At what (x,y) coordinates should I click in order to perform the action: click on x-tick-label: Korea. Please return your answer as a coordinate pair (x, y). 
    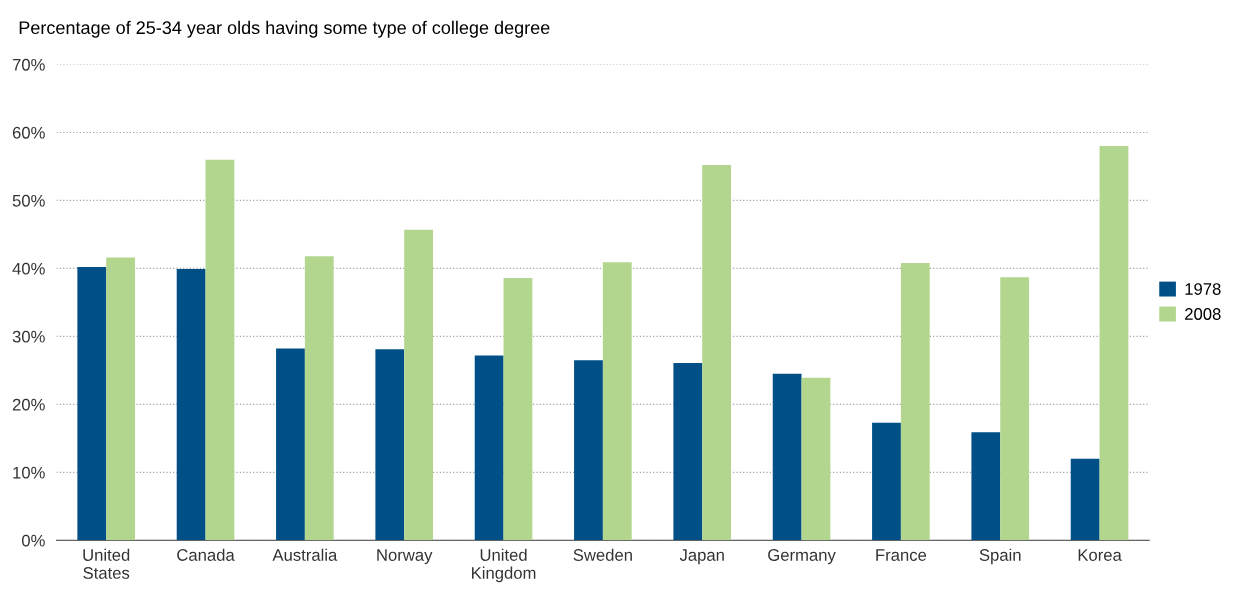
    Looking at the image, I should click on (1100, 555).